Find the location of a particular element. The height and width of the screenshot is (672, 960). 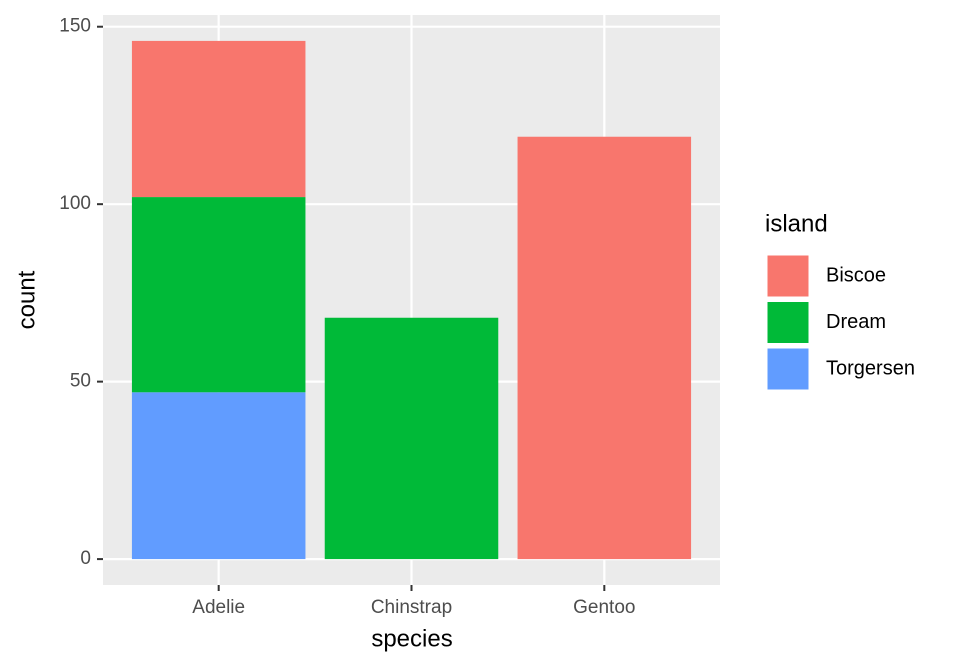

x-tick-label: Adelie is located at coordinates (218, 607).